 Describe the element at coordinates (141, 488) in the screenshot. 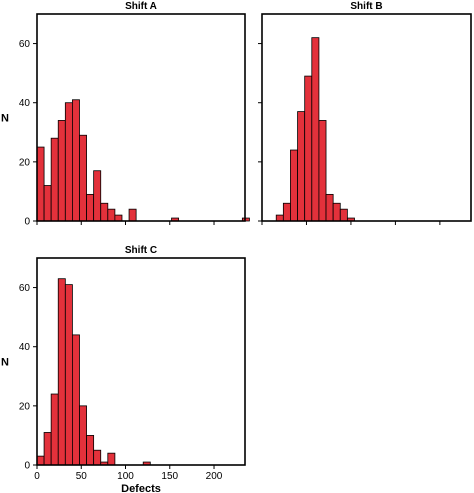

I see `x-axis-label: Defects` at that location.